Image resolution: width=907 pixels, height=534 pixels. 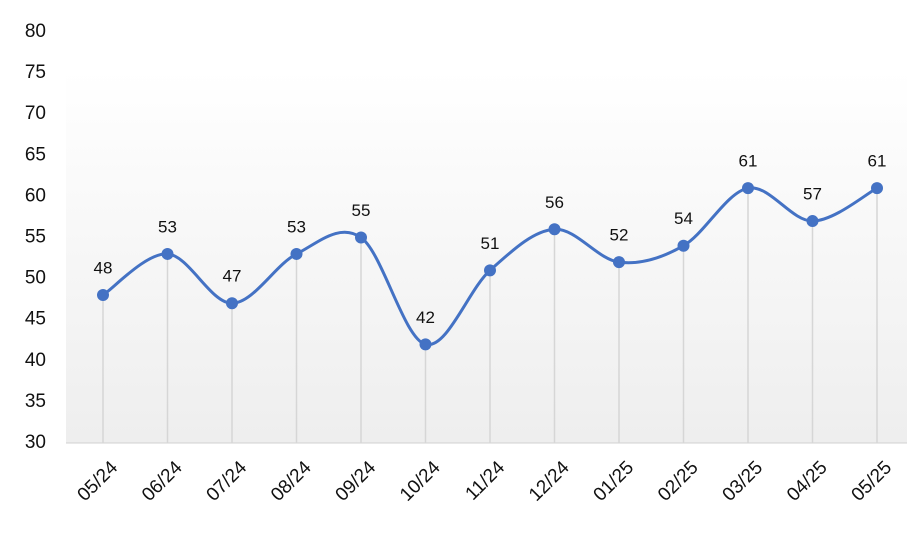 I want to click on x-tick-label: 01/25, so click(x=614, y=481).